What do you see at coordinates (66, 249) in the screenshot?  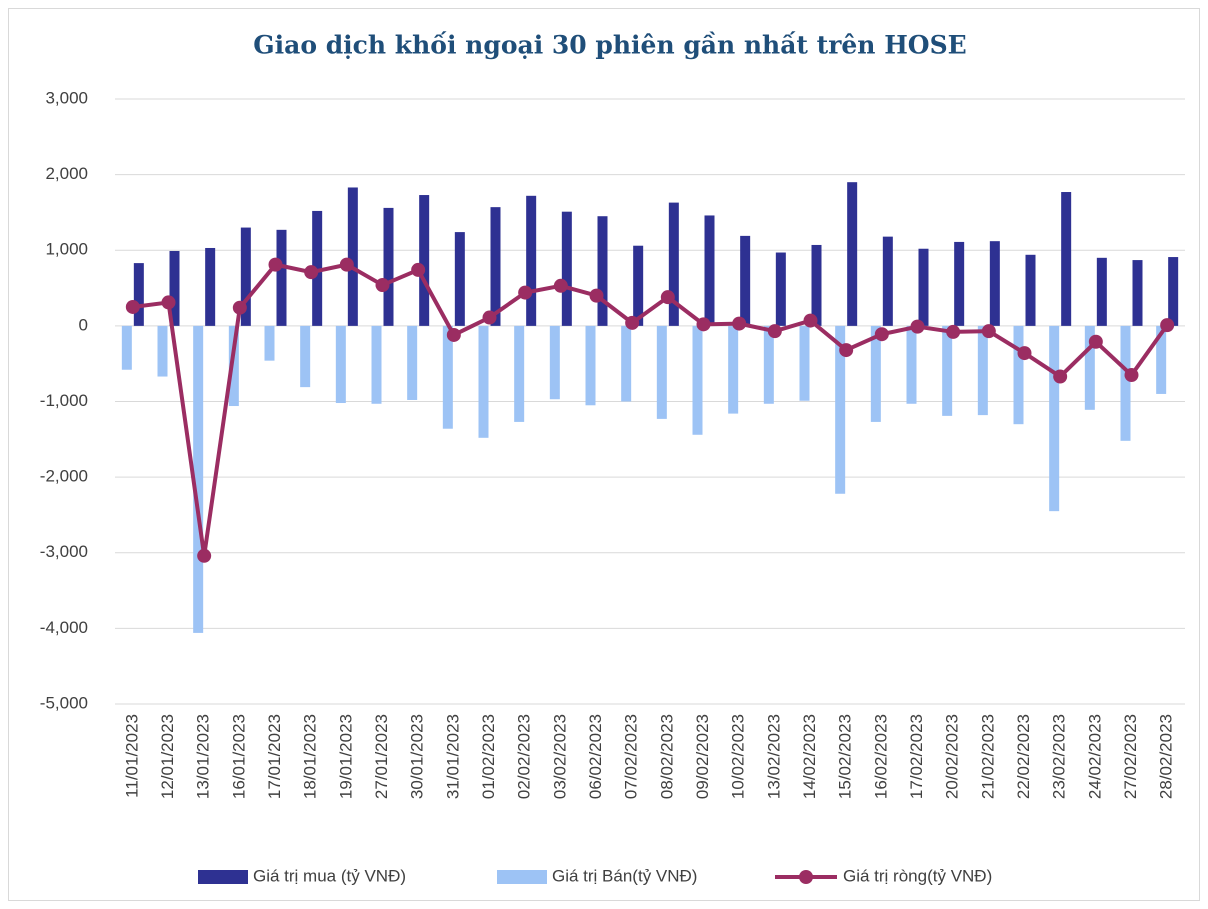 I see `y-tick-label: 1,000` at bounding box center [66, 249].